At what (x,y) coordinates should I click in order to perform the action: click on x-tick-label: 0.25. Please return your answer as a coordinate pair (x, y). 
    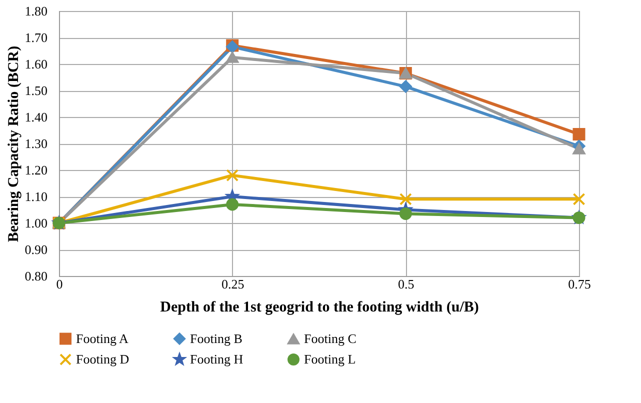
    Looking at the image, I should click on (232, 284).